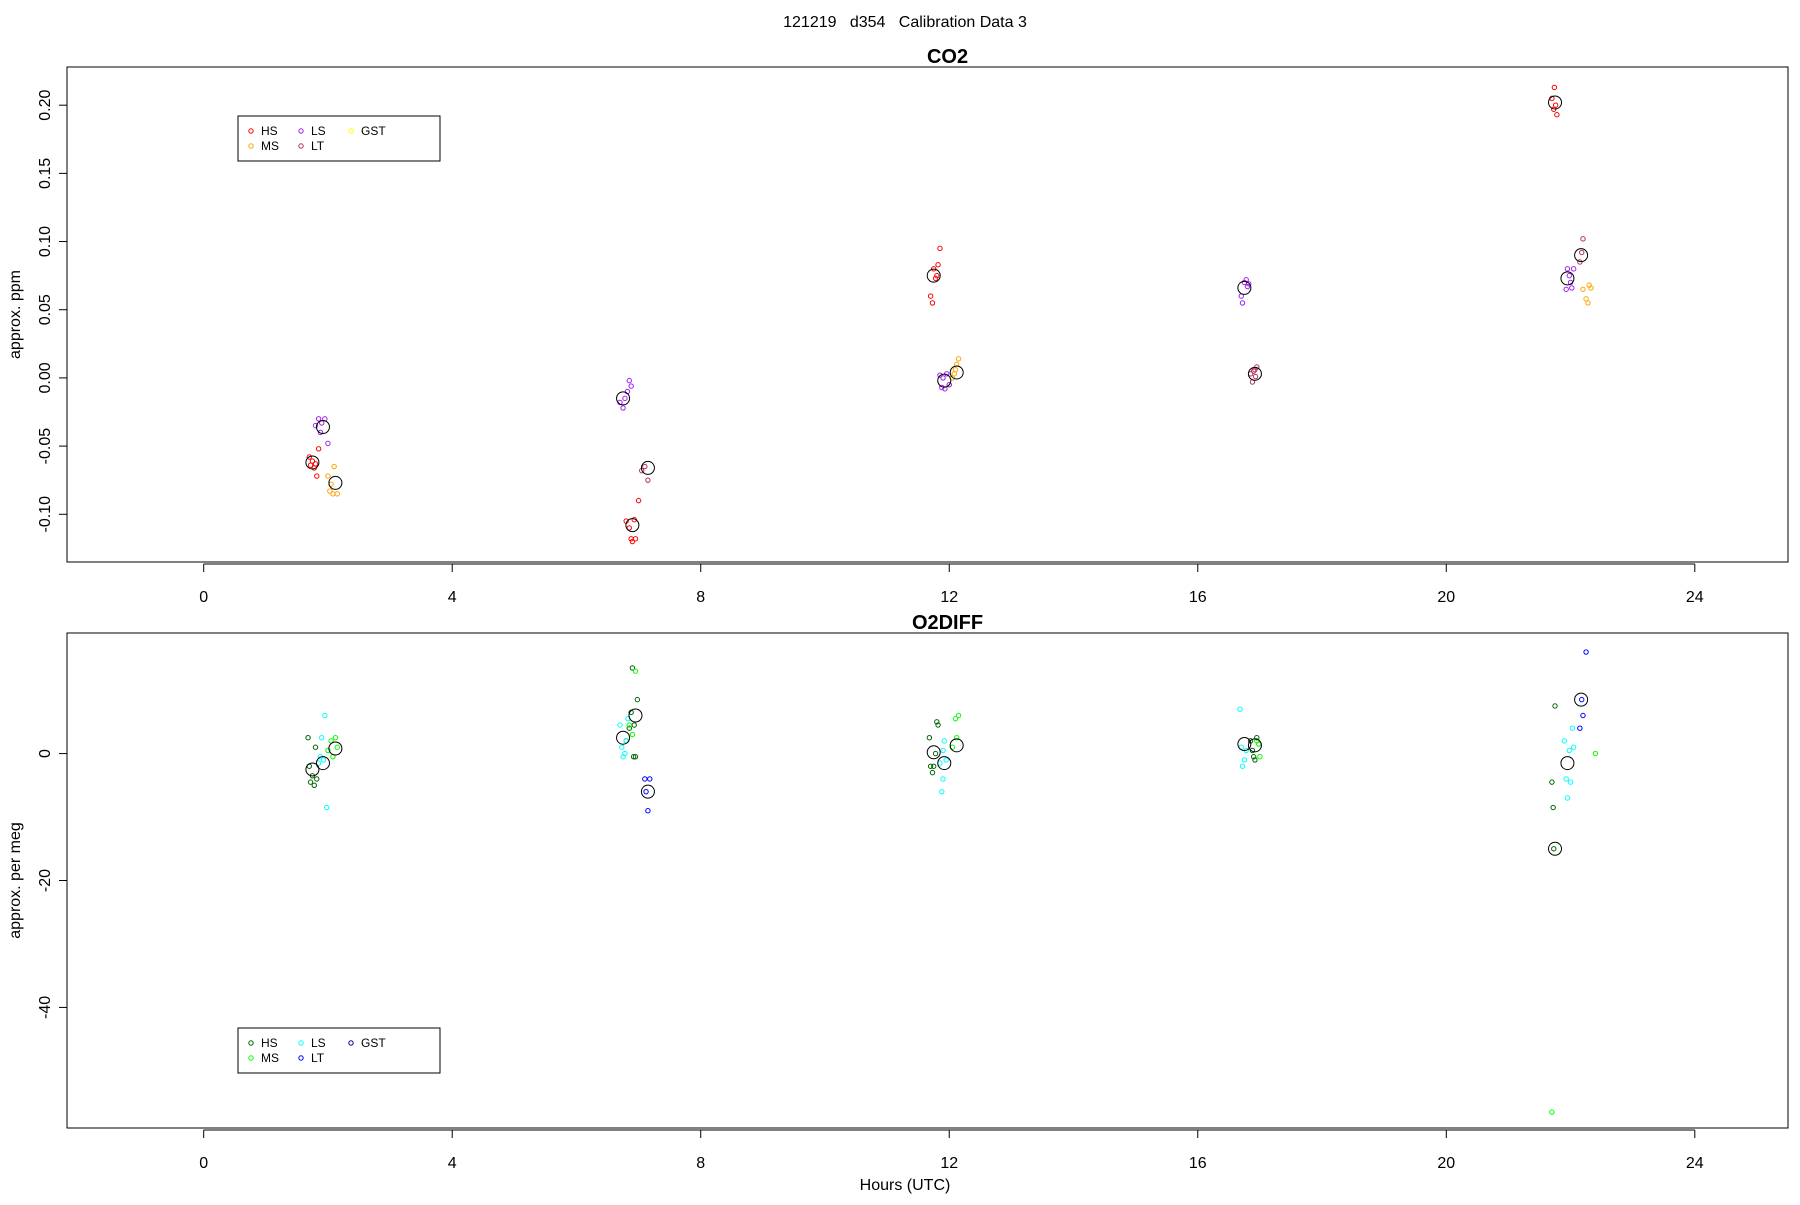  I want to click on co2-x-tick-label: 8, so click(700, 597).